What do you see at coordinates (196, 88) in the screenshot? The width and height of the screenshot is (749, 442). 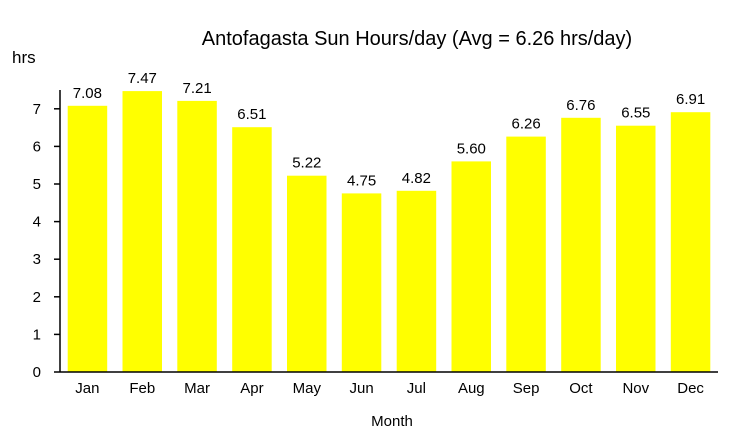 I see `data-label-mar: 7.21` at bounding box center [196, 88].